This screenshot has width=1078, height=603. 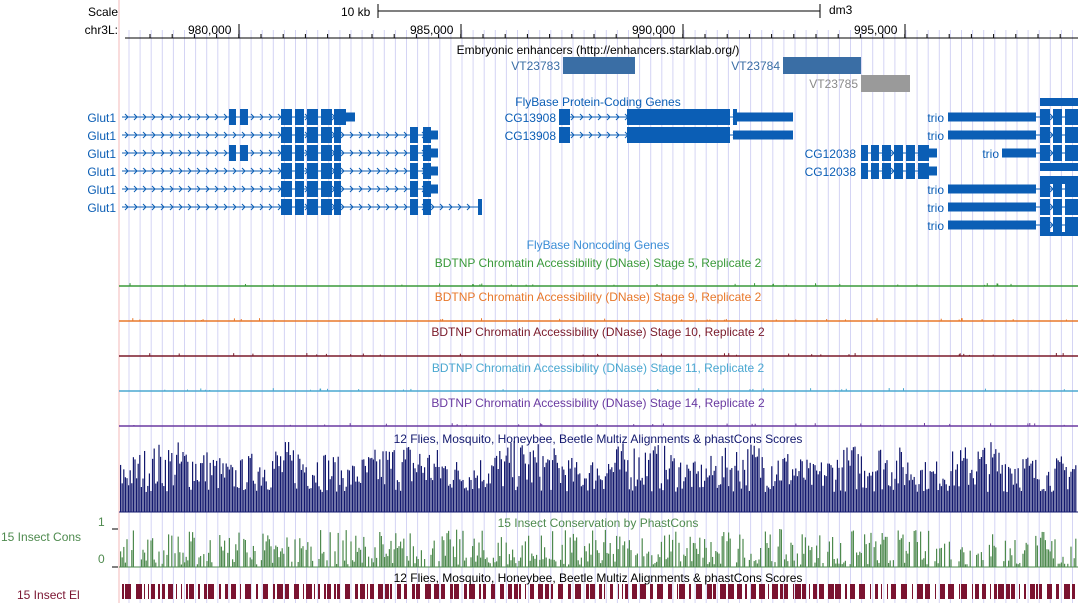 What do you see at coordinates (41, 537) in the screenshot?
I see `side-label-insect-cons: 15 Insect Cons` at bounding box center [41, 537].